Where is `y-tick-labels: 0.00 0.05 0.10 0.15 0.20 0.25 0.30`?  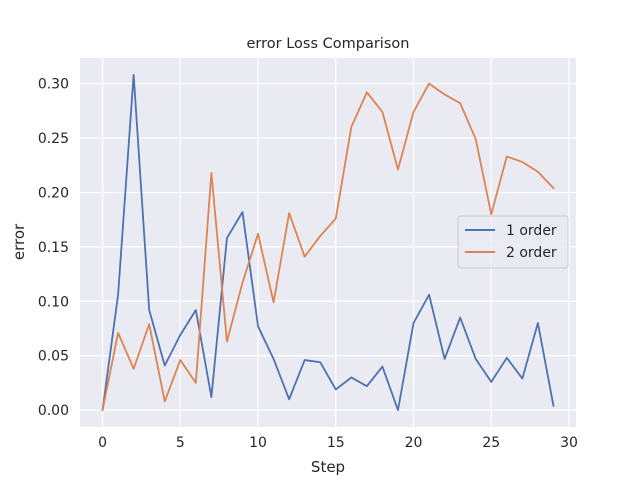
y-tick-labels: 0.00 0.05 0.10 0.15 0.20 0.25 0.30 is located at coordinates (53, 248).